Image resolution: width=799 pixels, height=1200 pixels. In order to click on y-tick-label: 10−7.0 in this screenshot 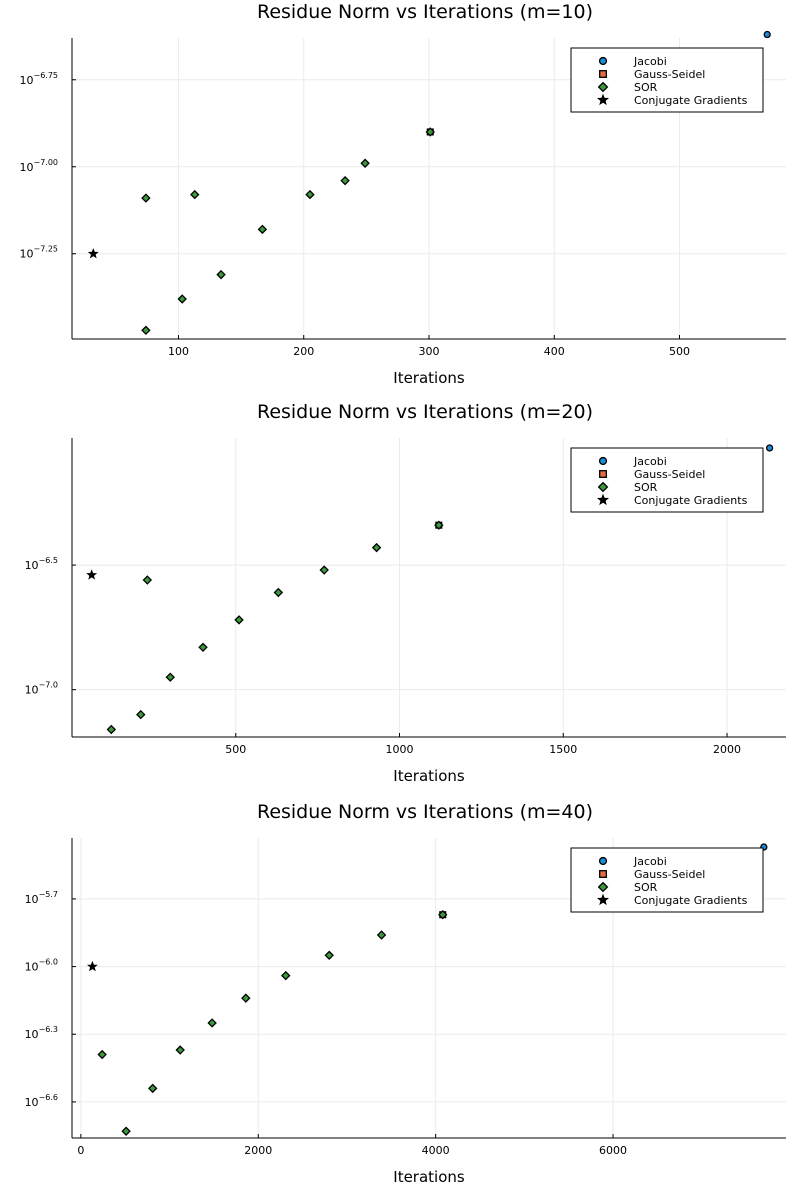, I will do `click(41, 689)`.